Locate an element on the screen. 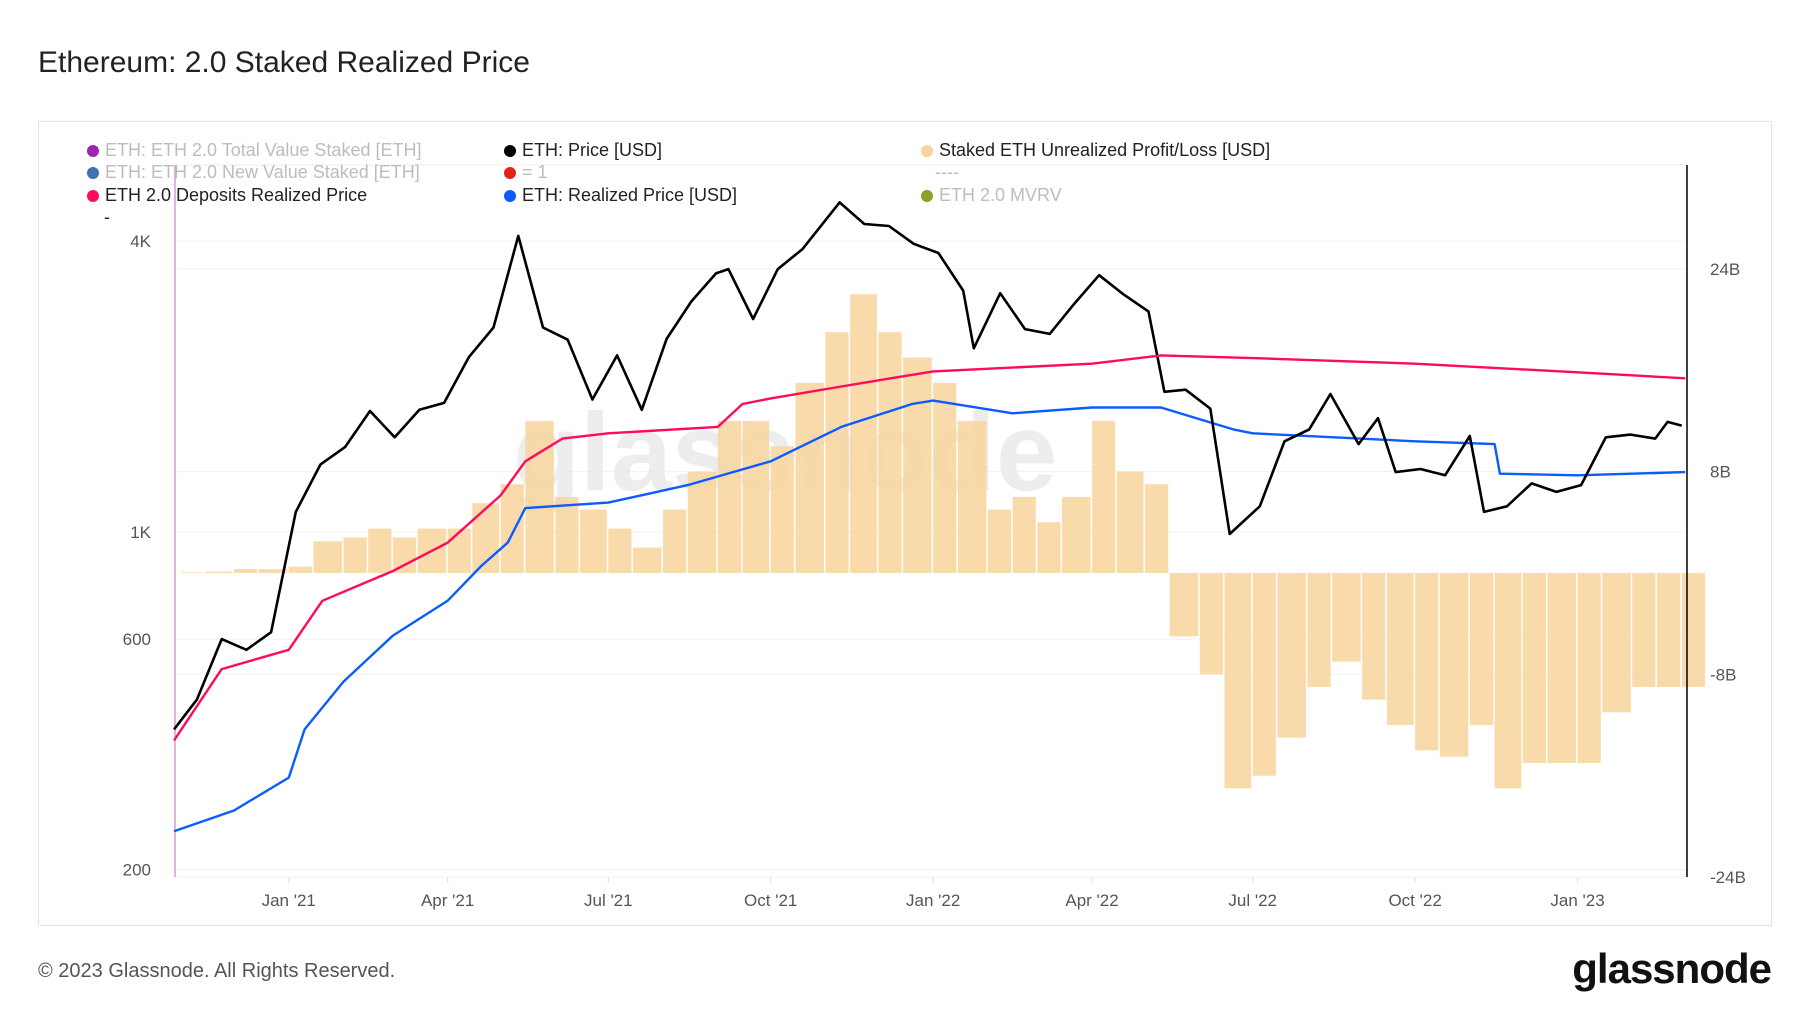 Image resolution: width=1800 pixels, height=1013 pixels. right-axis-tick-label: -8B is located at coordinates (1723, 674).